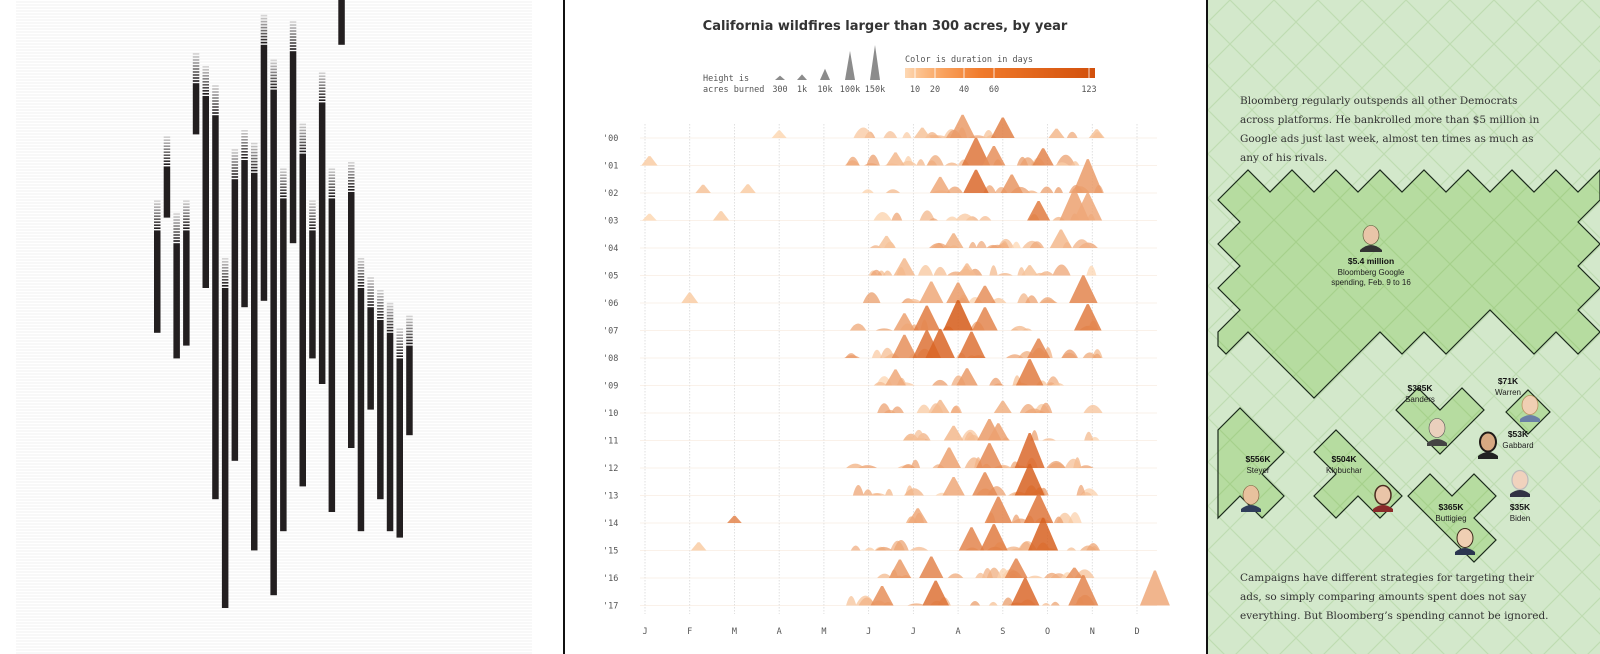 This screenshot has height=654, width=1600. I want to click on size-legend-label: 150k, so click(875, 90).